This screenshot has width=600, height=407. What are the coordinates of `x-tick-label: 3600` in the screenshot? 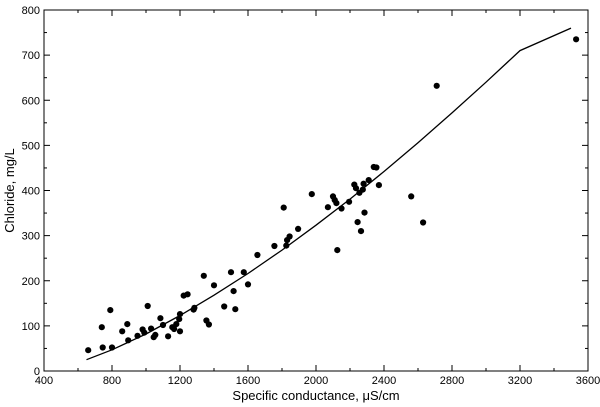 It's located at (588, 381).